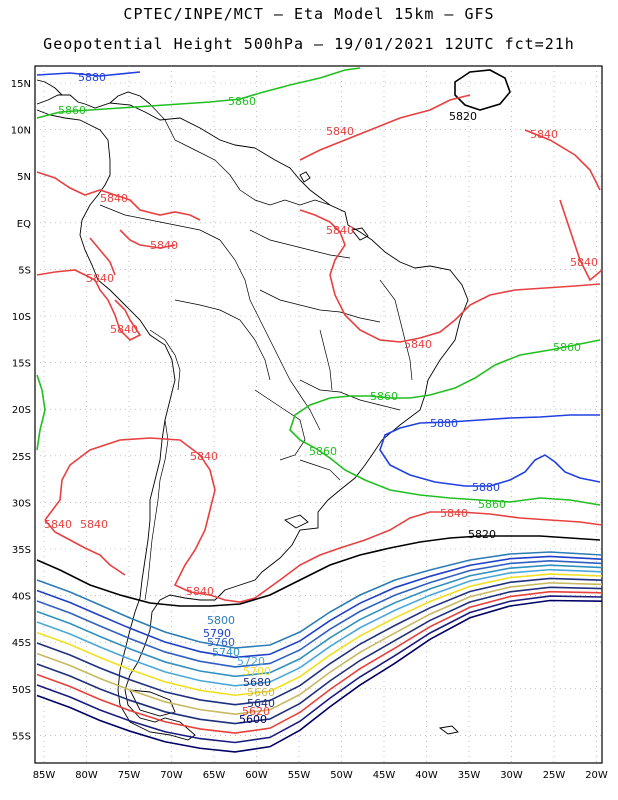 This screenshot has width=618, height=800. Describe the element at coordinates (21, 457) in the screenshot. I see `lat-tick-label: 25S` at that location.